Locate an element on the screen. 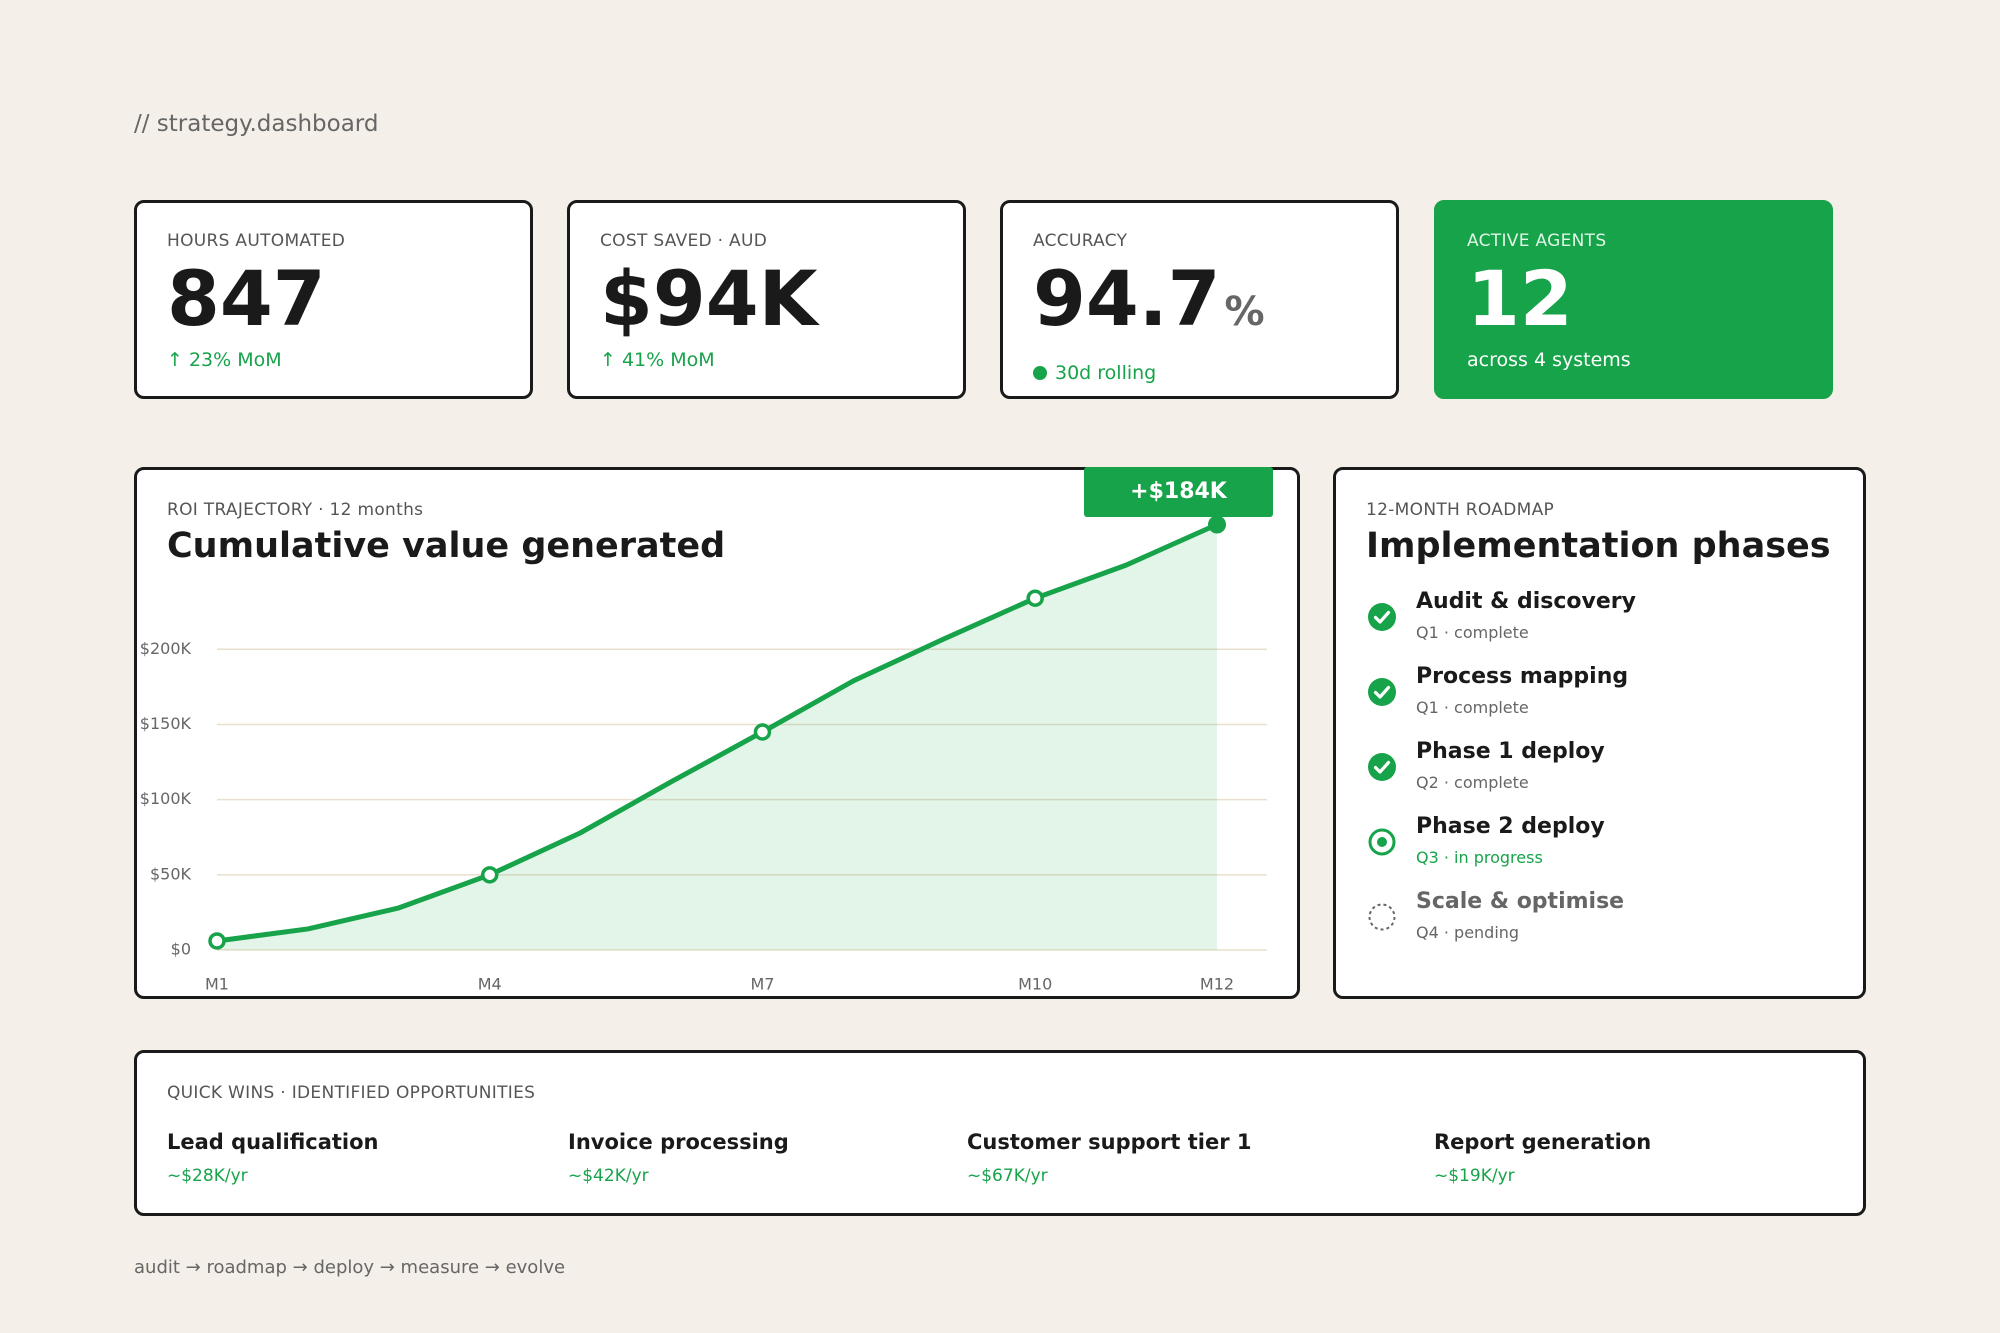 The height and width of the screenshot is (1333, 2000). quick-win-value: ~$67K/yr is located at coordinates (1007, 1176).